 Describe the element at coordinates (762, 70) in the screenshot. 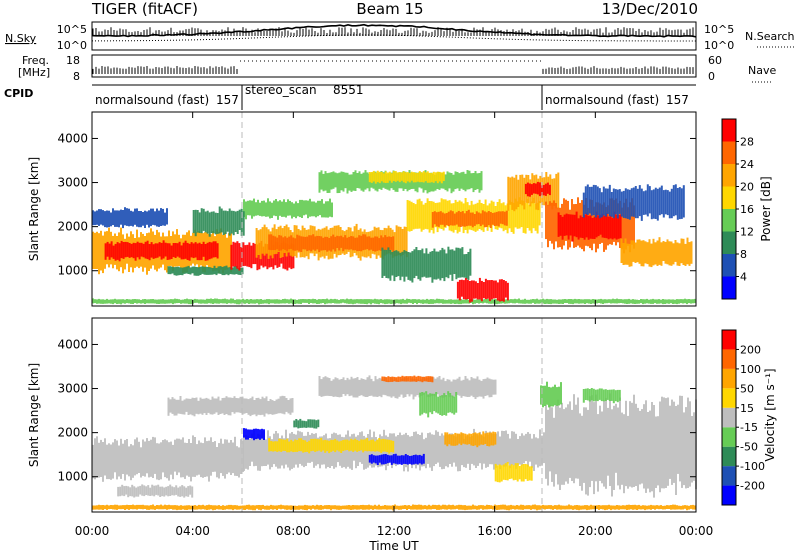

I see `nave-label: Nave` at that location.